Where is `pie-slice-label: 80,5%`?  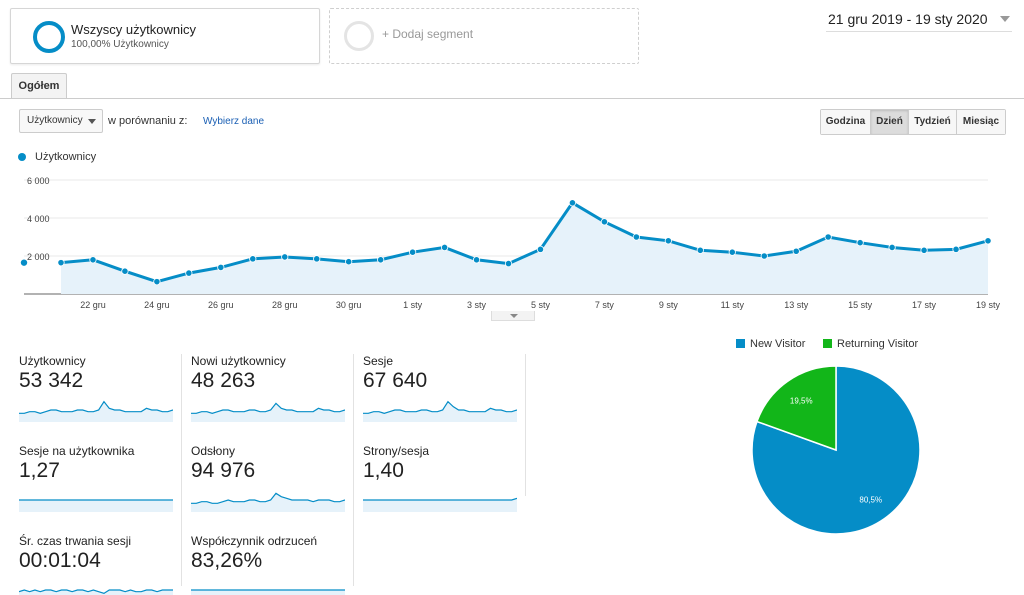 pie-slice-label: 80,5% is located at coordinates (870, 499).